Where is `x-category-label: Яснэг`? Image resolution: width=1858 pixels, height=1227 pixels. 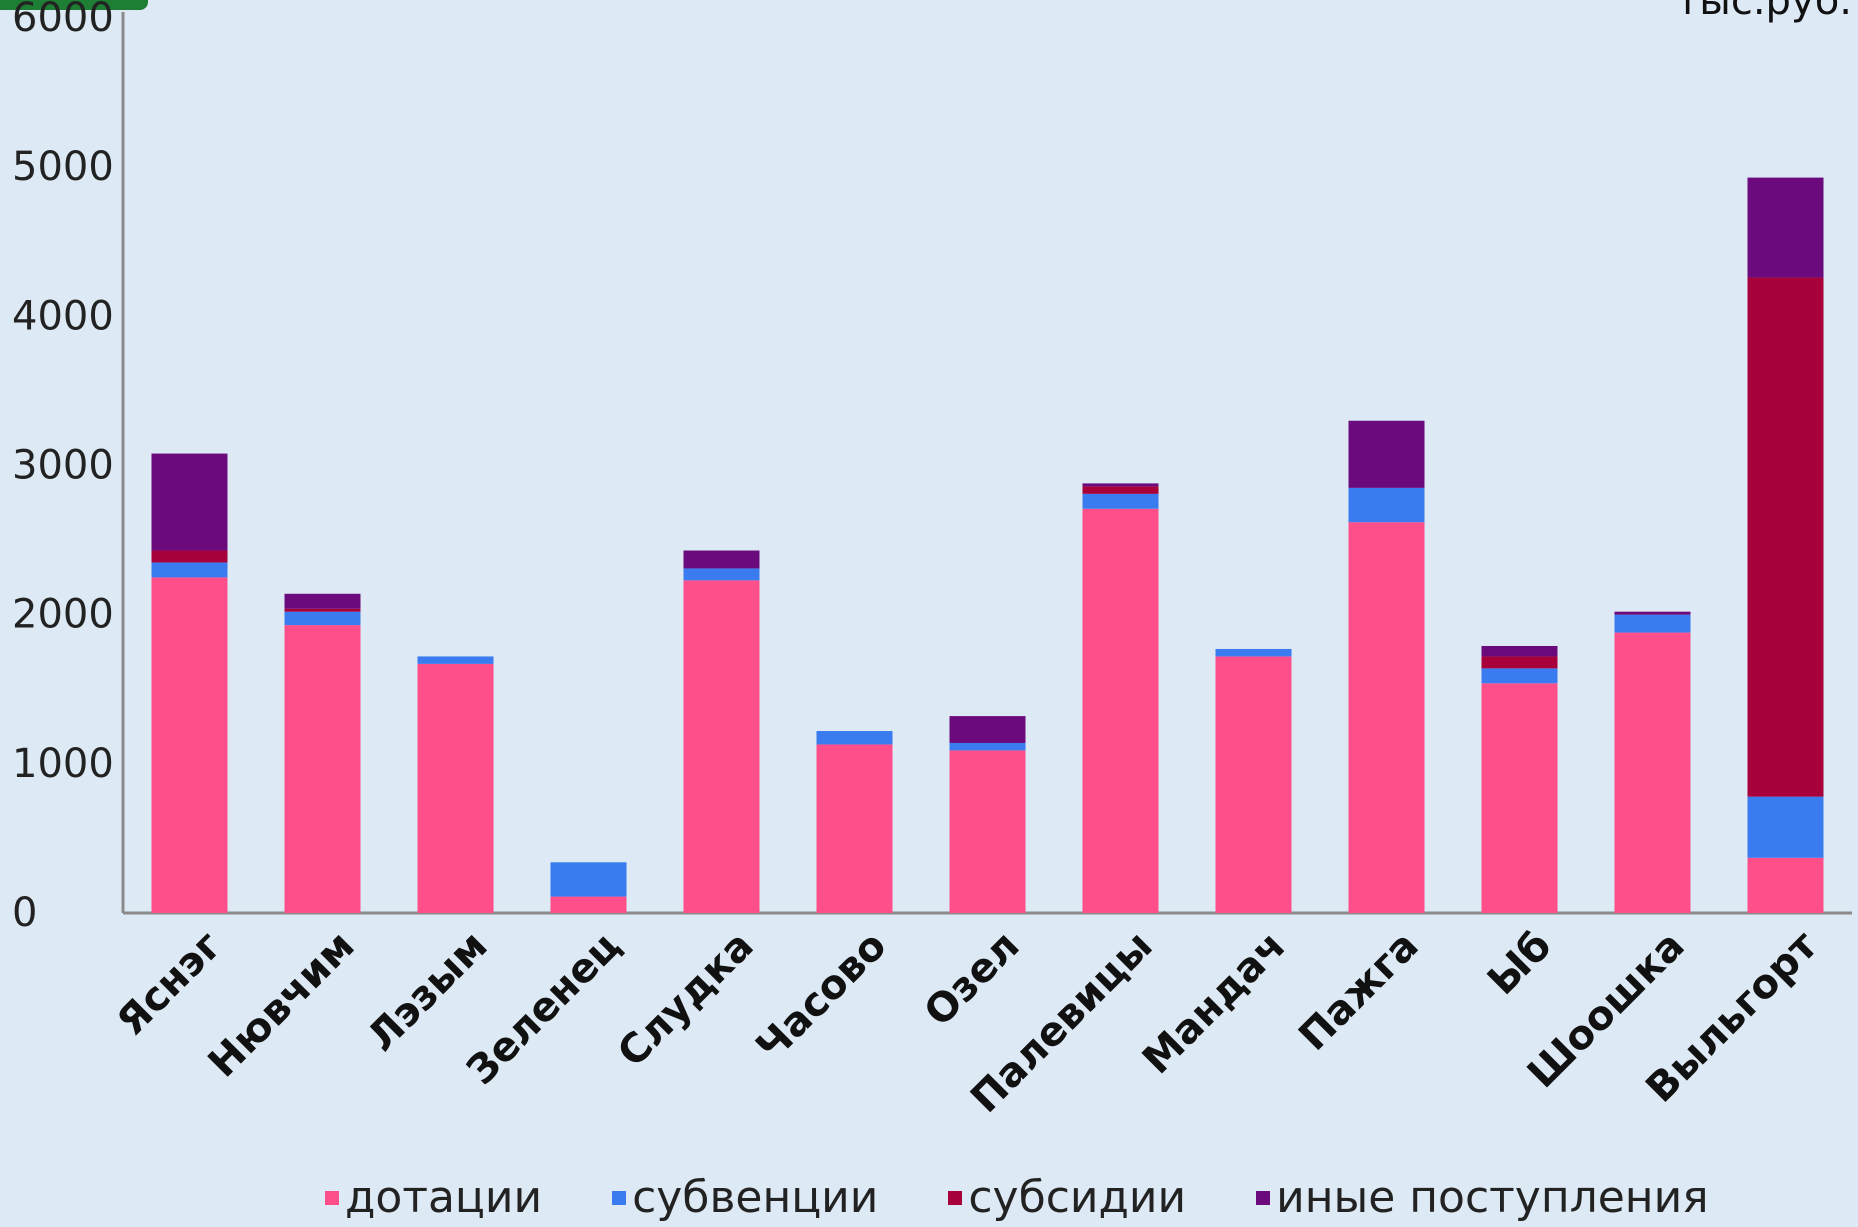
x-category-label: Яснэг is located at coordinates (169, 984).